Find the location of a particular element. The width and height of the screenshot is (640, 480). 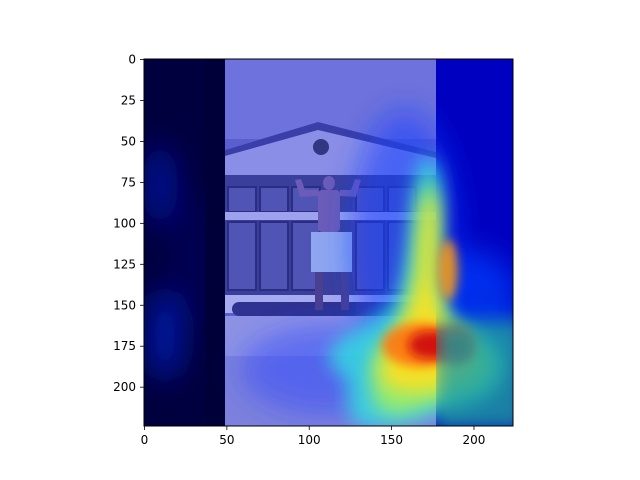

y-tick-label: 175 is located at coordinates (124, 346).